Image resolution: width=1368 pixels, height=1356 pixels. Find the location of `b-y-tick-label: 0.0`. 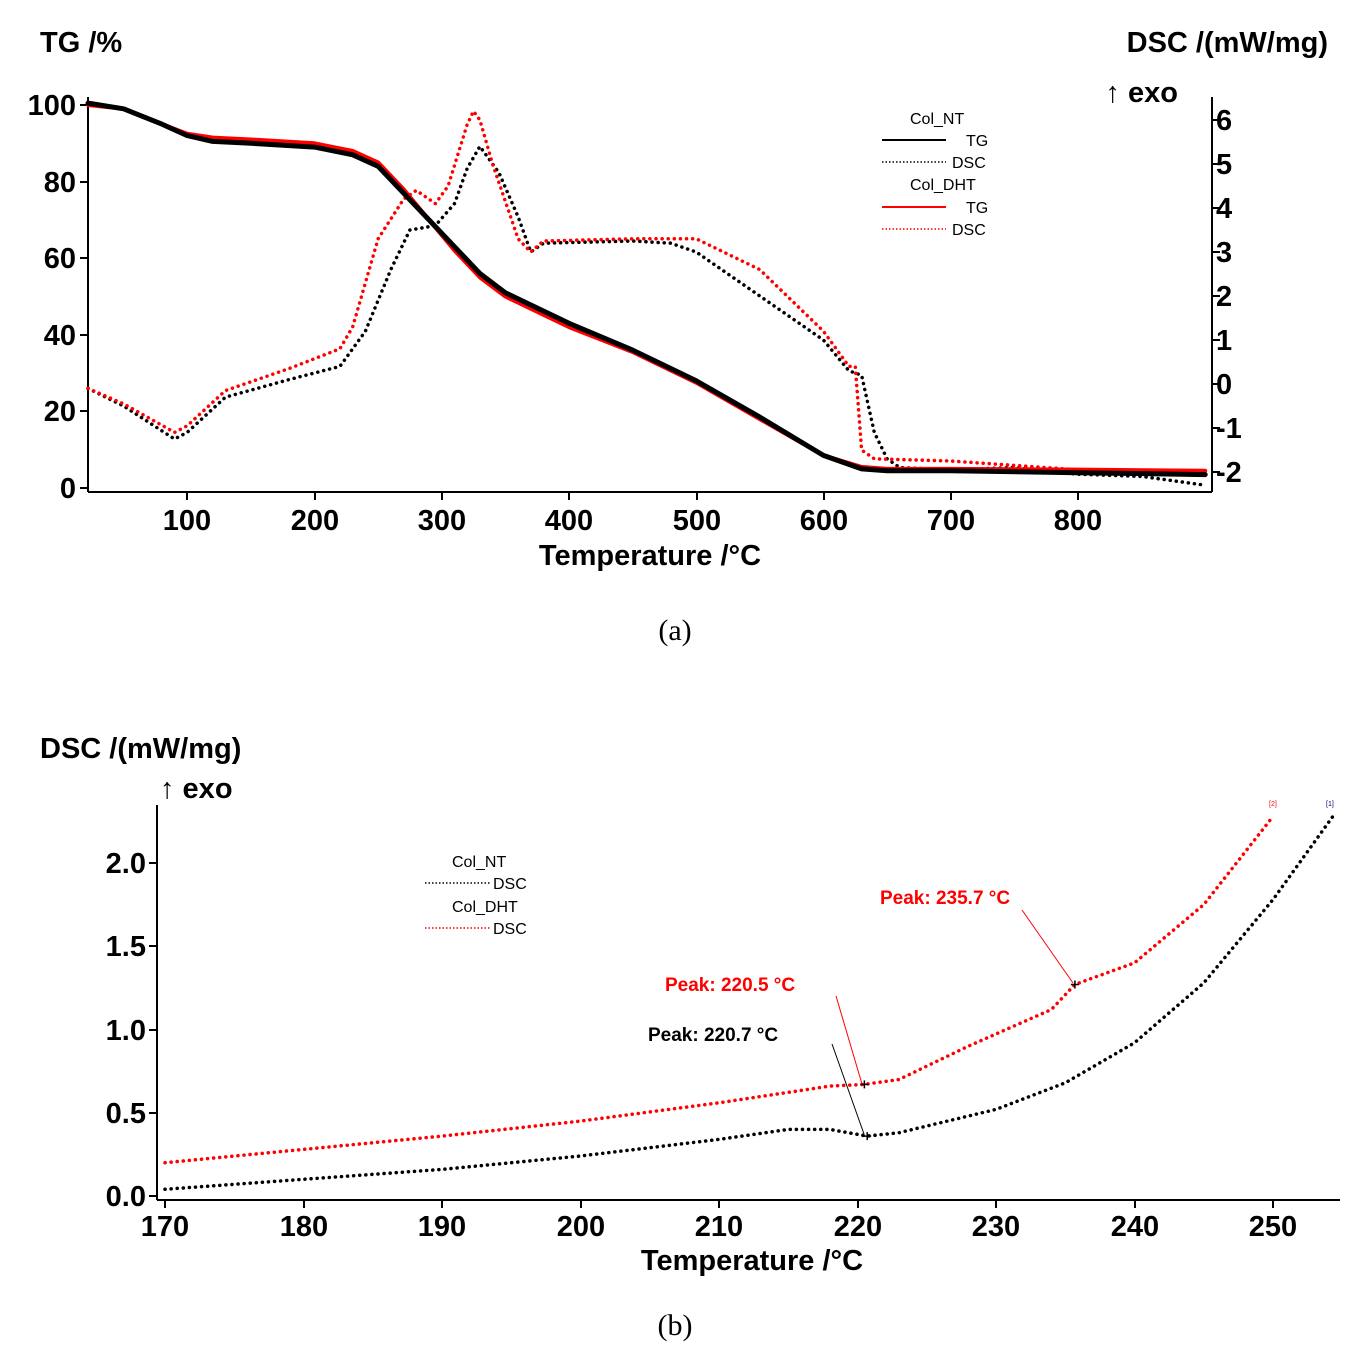

b-y-tick-label: 0.0 is located at coordinates (126, 1197).